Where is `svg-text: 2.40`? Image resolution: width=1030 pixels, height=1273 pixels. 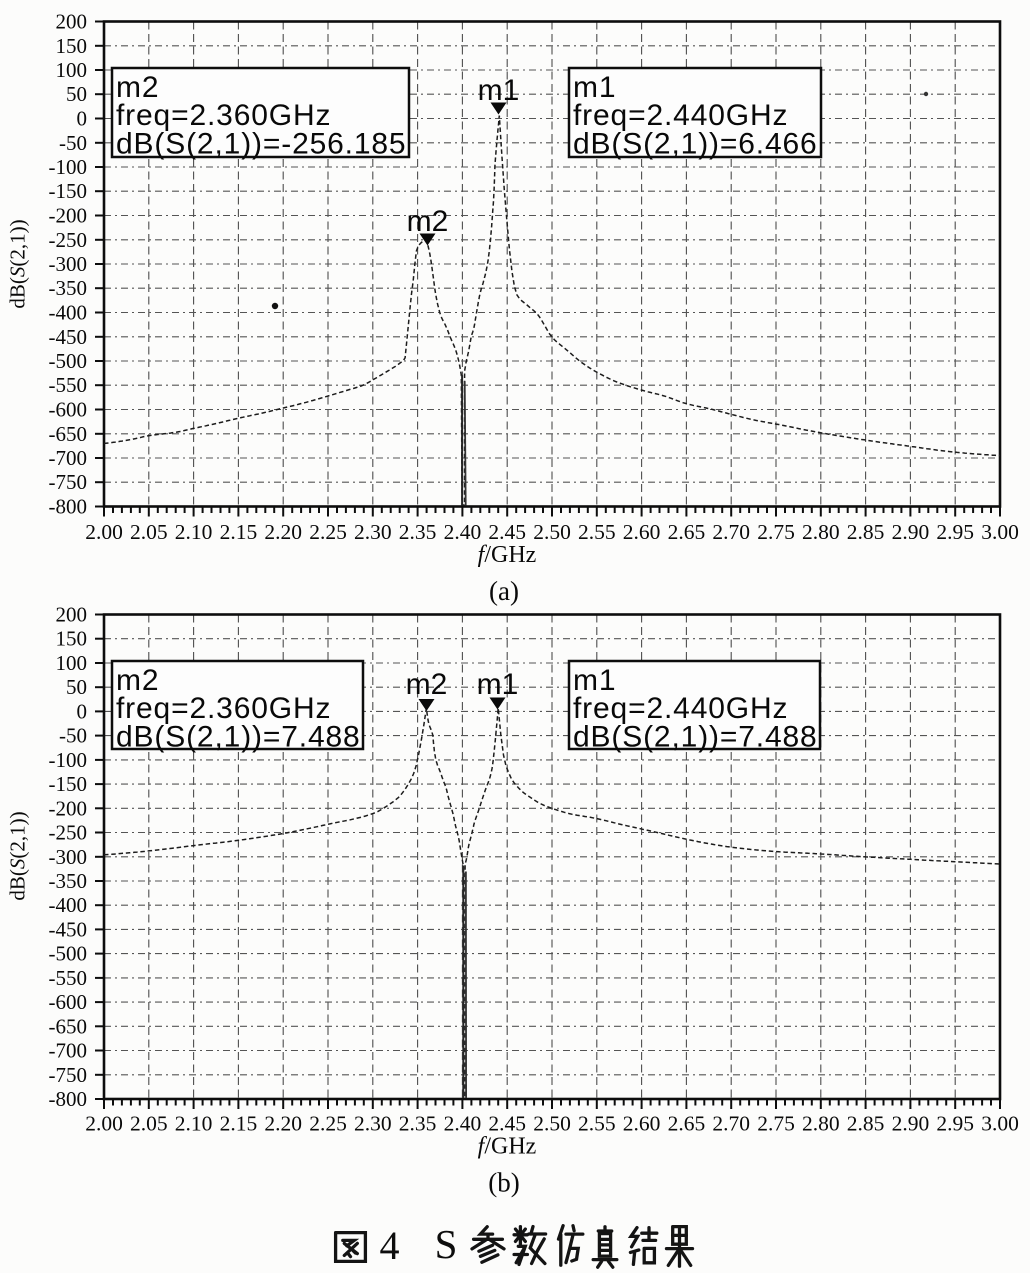
svg-text: 2.40 is located at coordinates (463, 1124).